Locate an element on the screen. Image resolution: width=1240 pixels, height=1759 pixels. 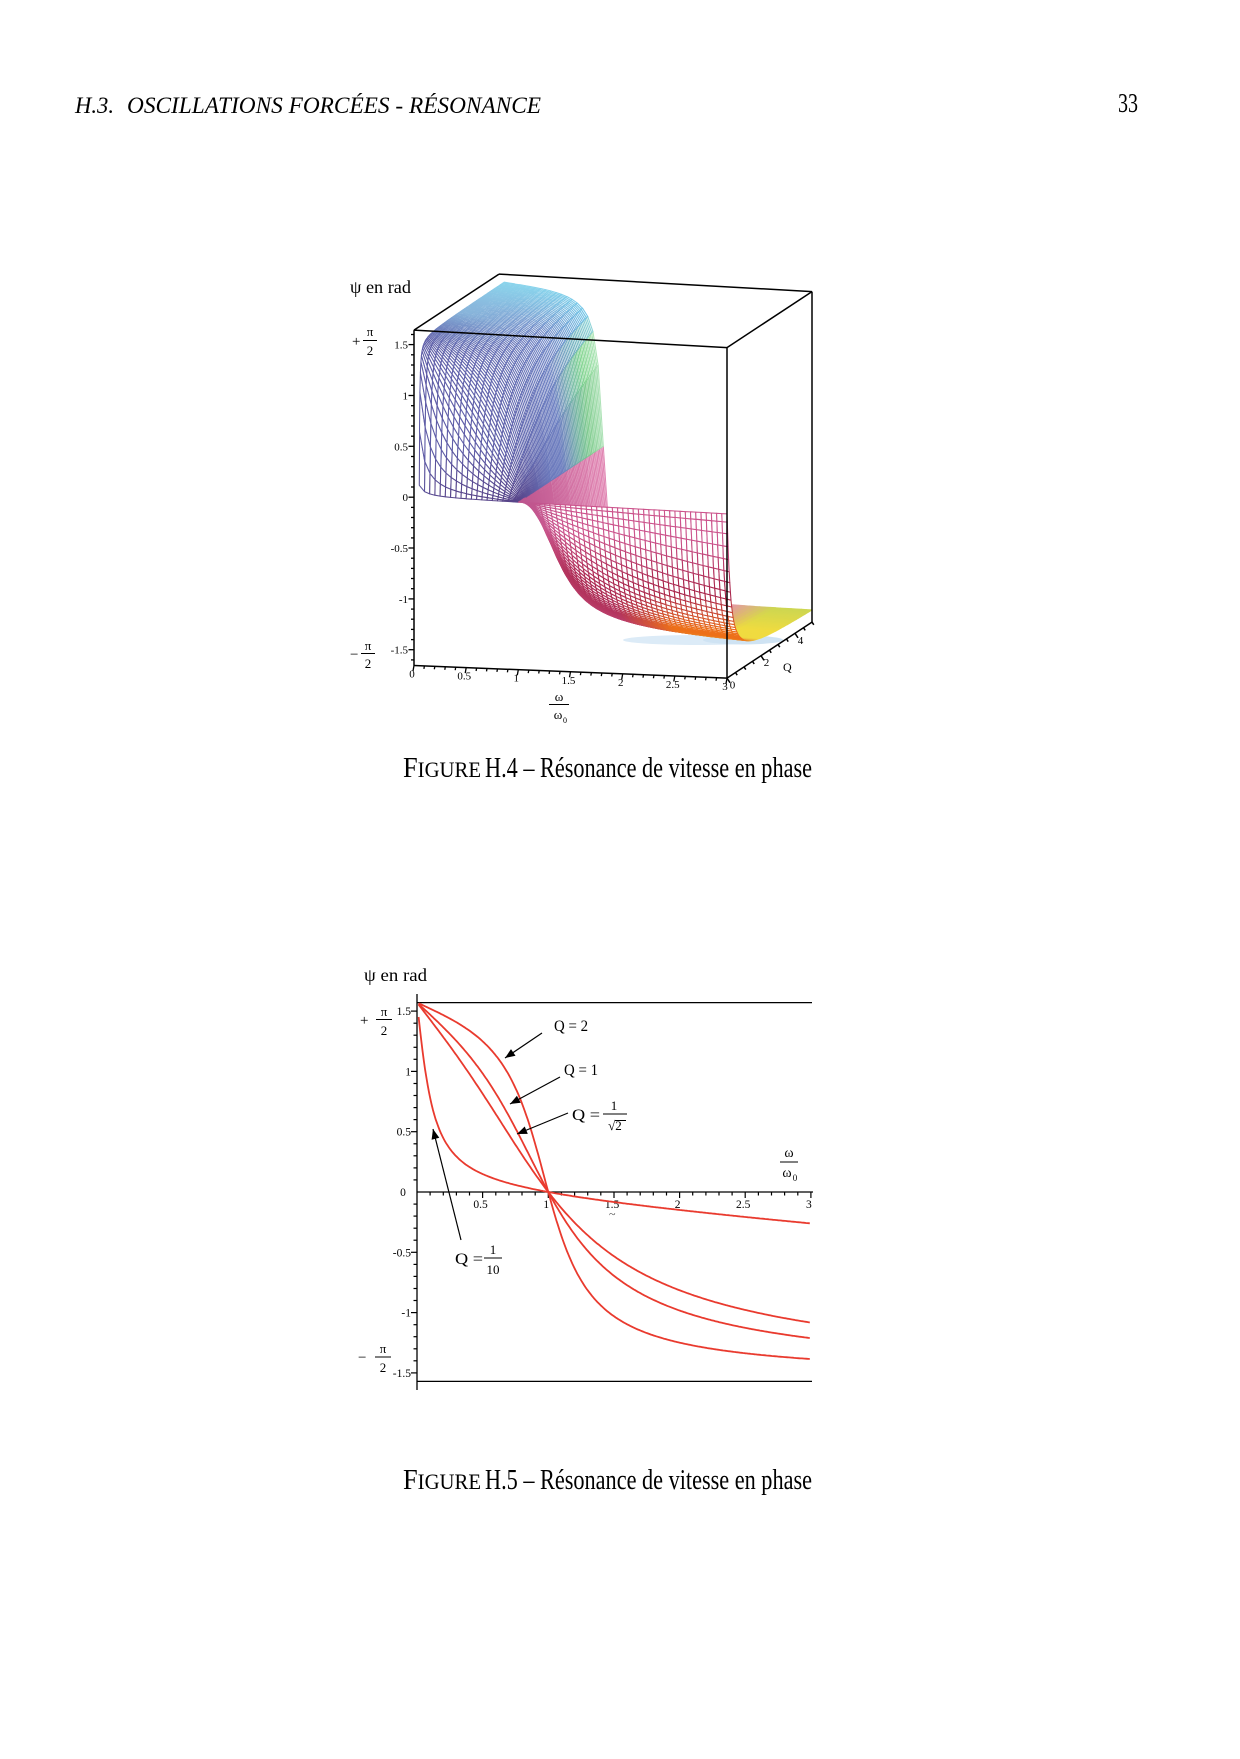
svg-text: Q = 2 is located at coordinates (571, 1026).